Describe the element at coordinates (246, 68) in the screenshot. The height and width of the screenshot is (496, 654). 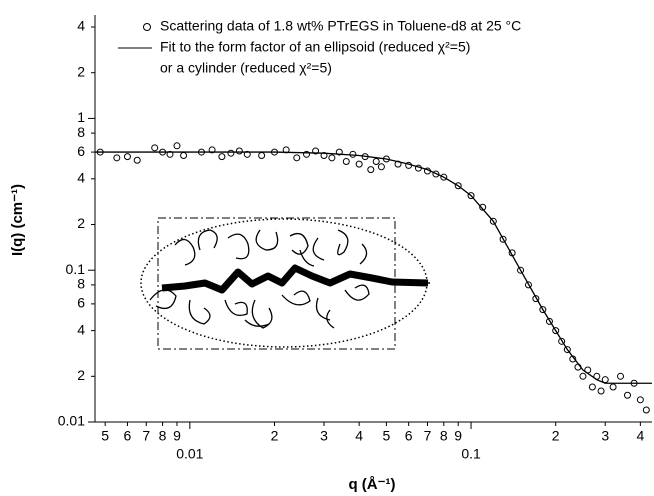
I see `legend-note: or a cylinder (reduced χ²=5)` at that location.